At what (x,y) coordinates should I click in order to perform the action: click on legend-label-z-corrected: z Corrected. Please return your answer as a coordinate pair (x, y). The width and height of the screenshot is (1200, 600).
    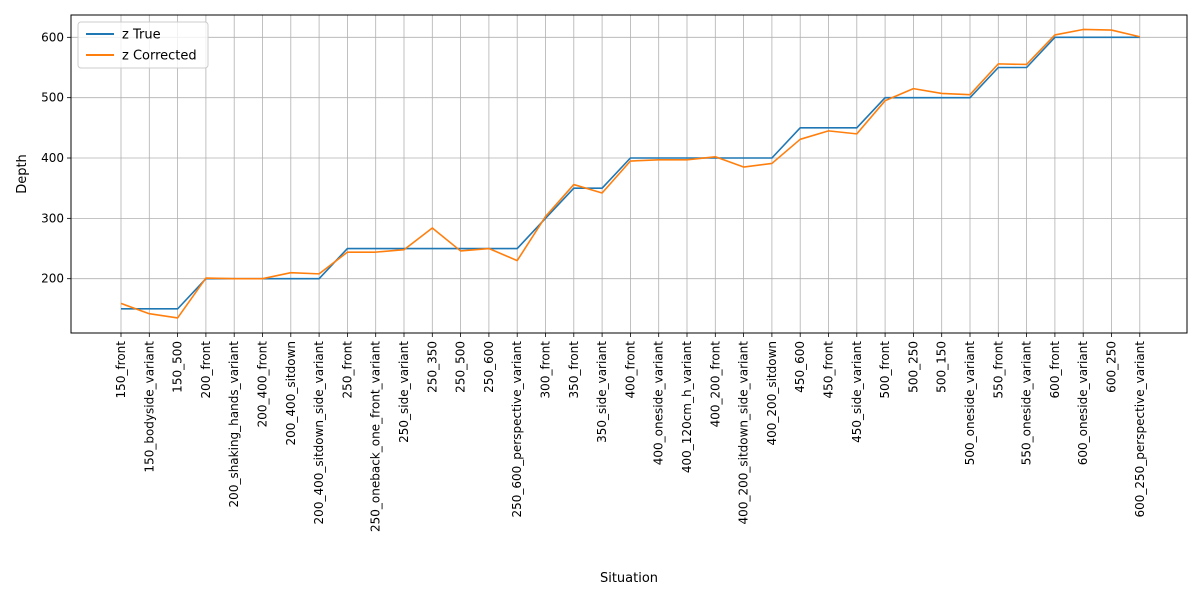
    Looking at the image, I should click on (159, 56).